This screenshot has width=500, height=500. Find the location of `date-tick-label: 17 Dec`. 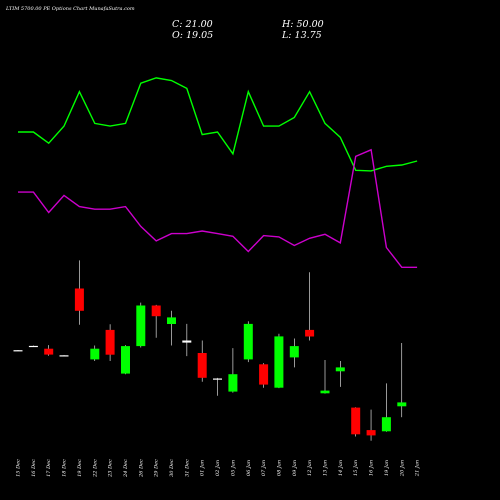

date-tick-label: 17 Dec is located at coordinates (49, 468).